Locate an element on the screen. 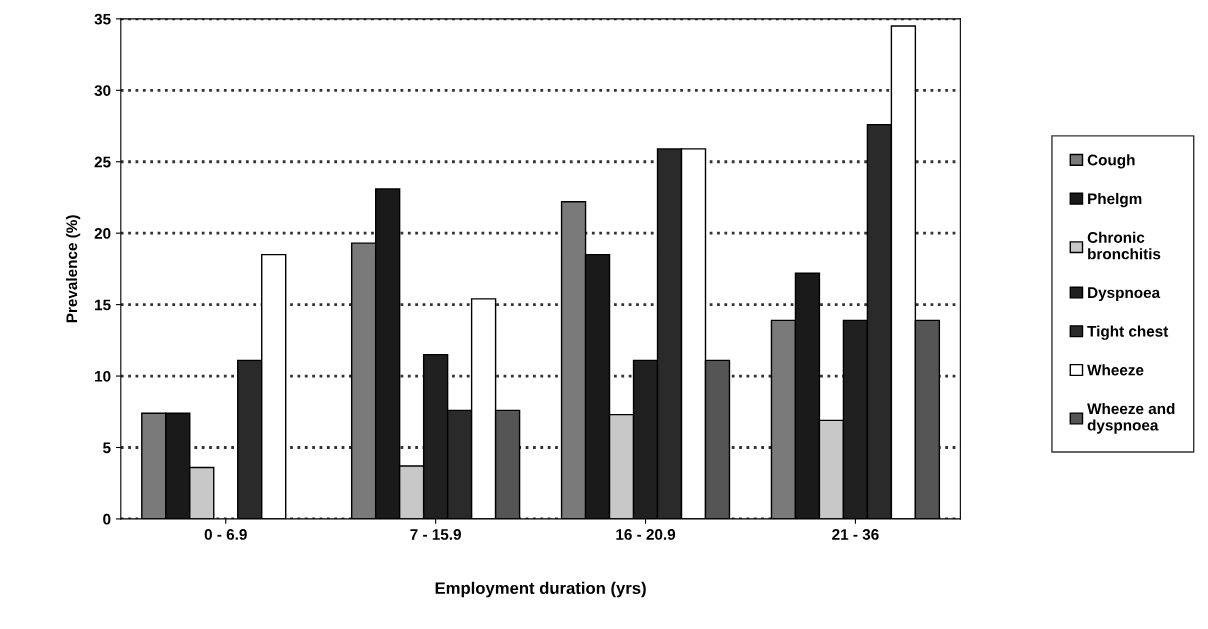 Image resolution: width=1208 pixels, height=629 pixels. legend-label: Chronic bronchitis is located at coordinates (1124, 245).